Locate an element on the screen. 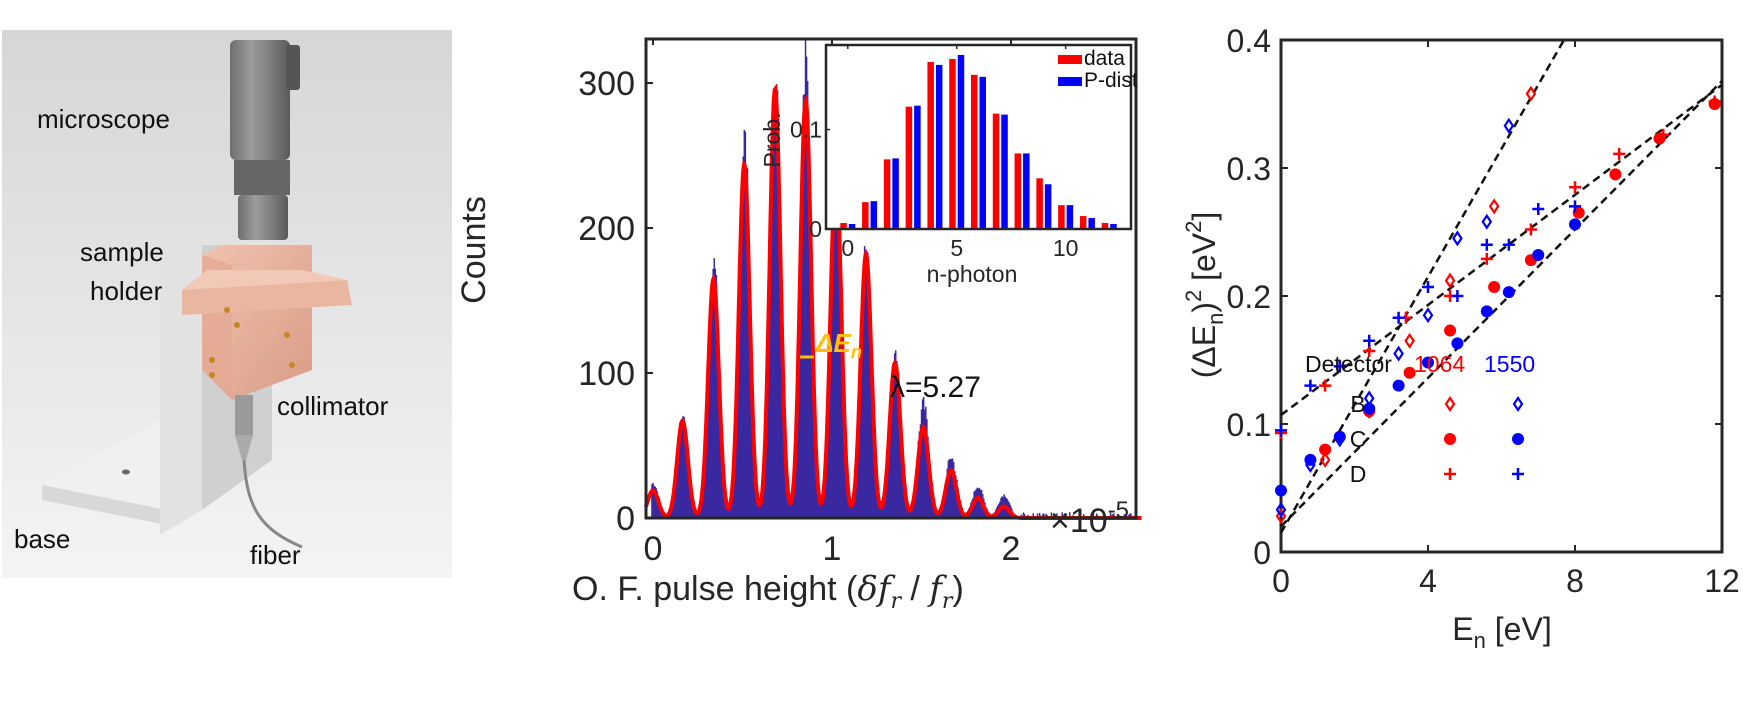 The height and width of the screenshot is (707, 1743). y-tick-label: 0 is located at coordinates (625, 519).